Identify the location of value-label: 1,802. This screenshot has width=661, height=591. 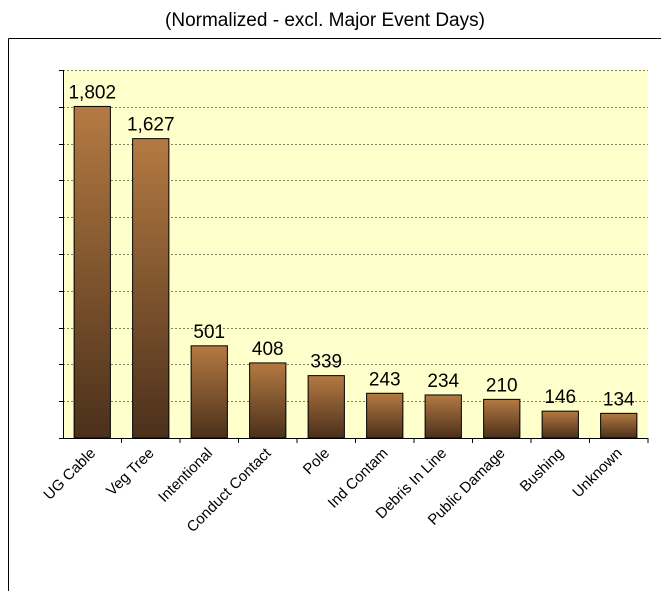
(92, 92).